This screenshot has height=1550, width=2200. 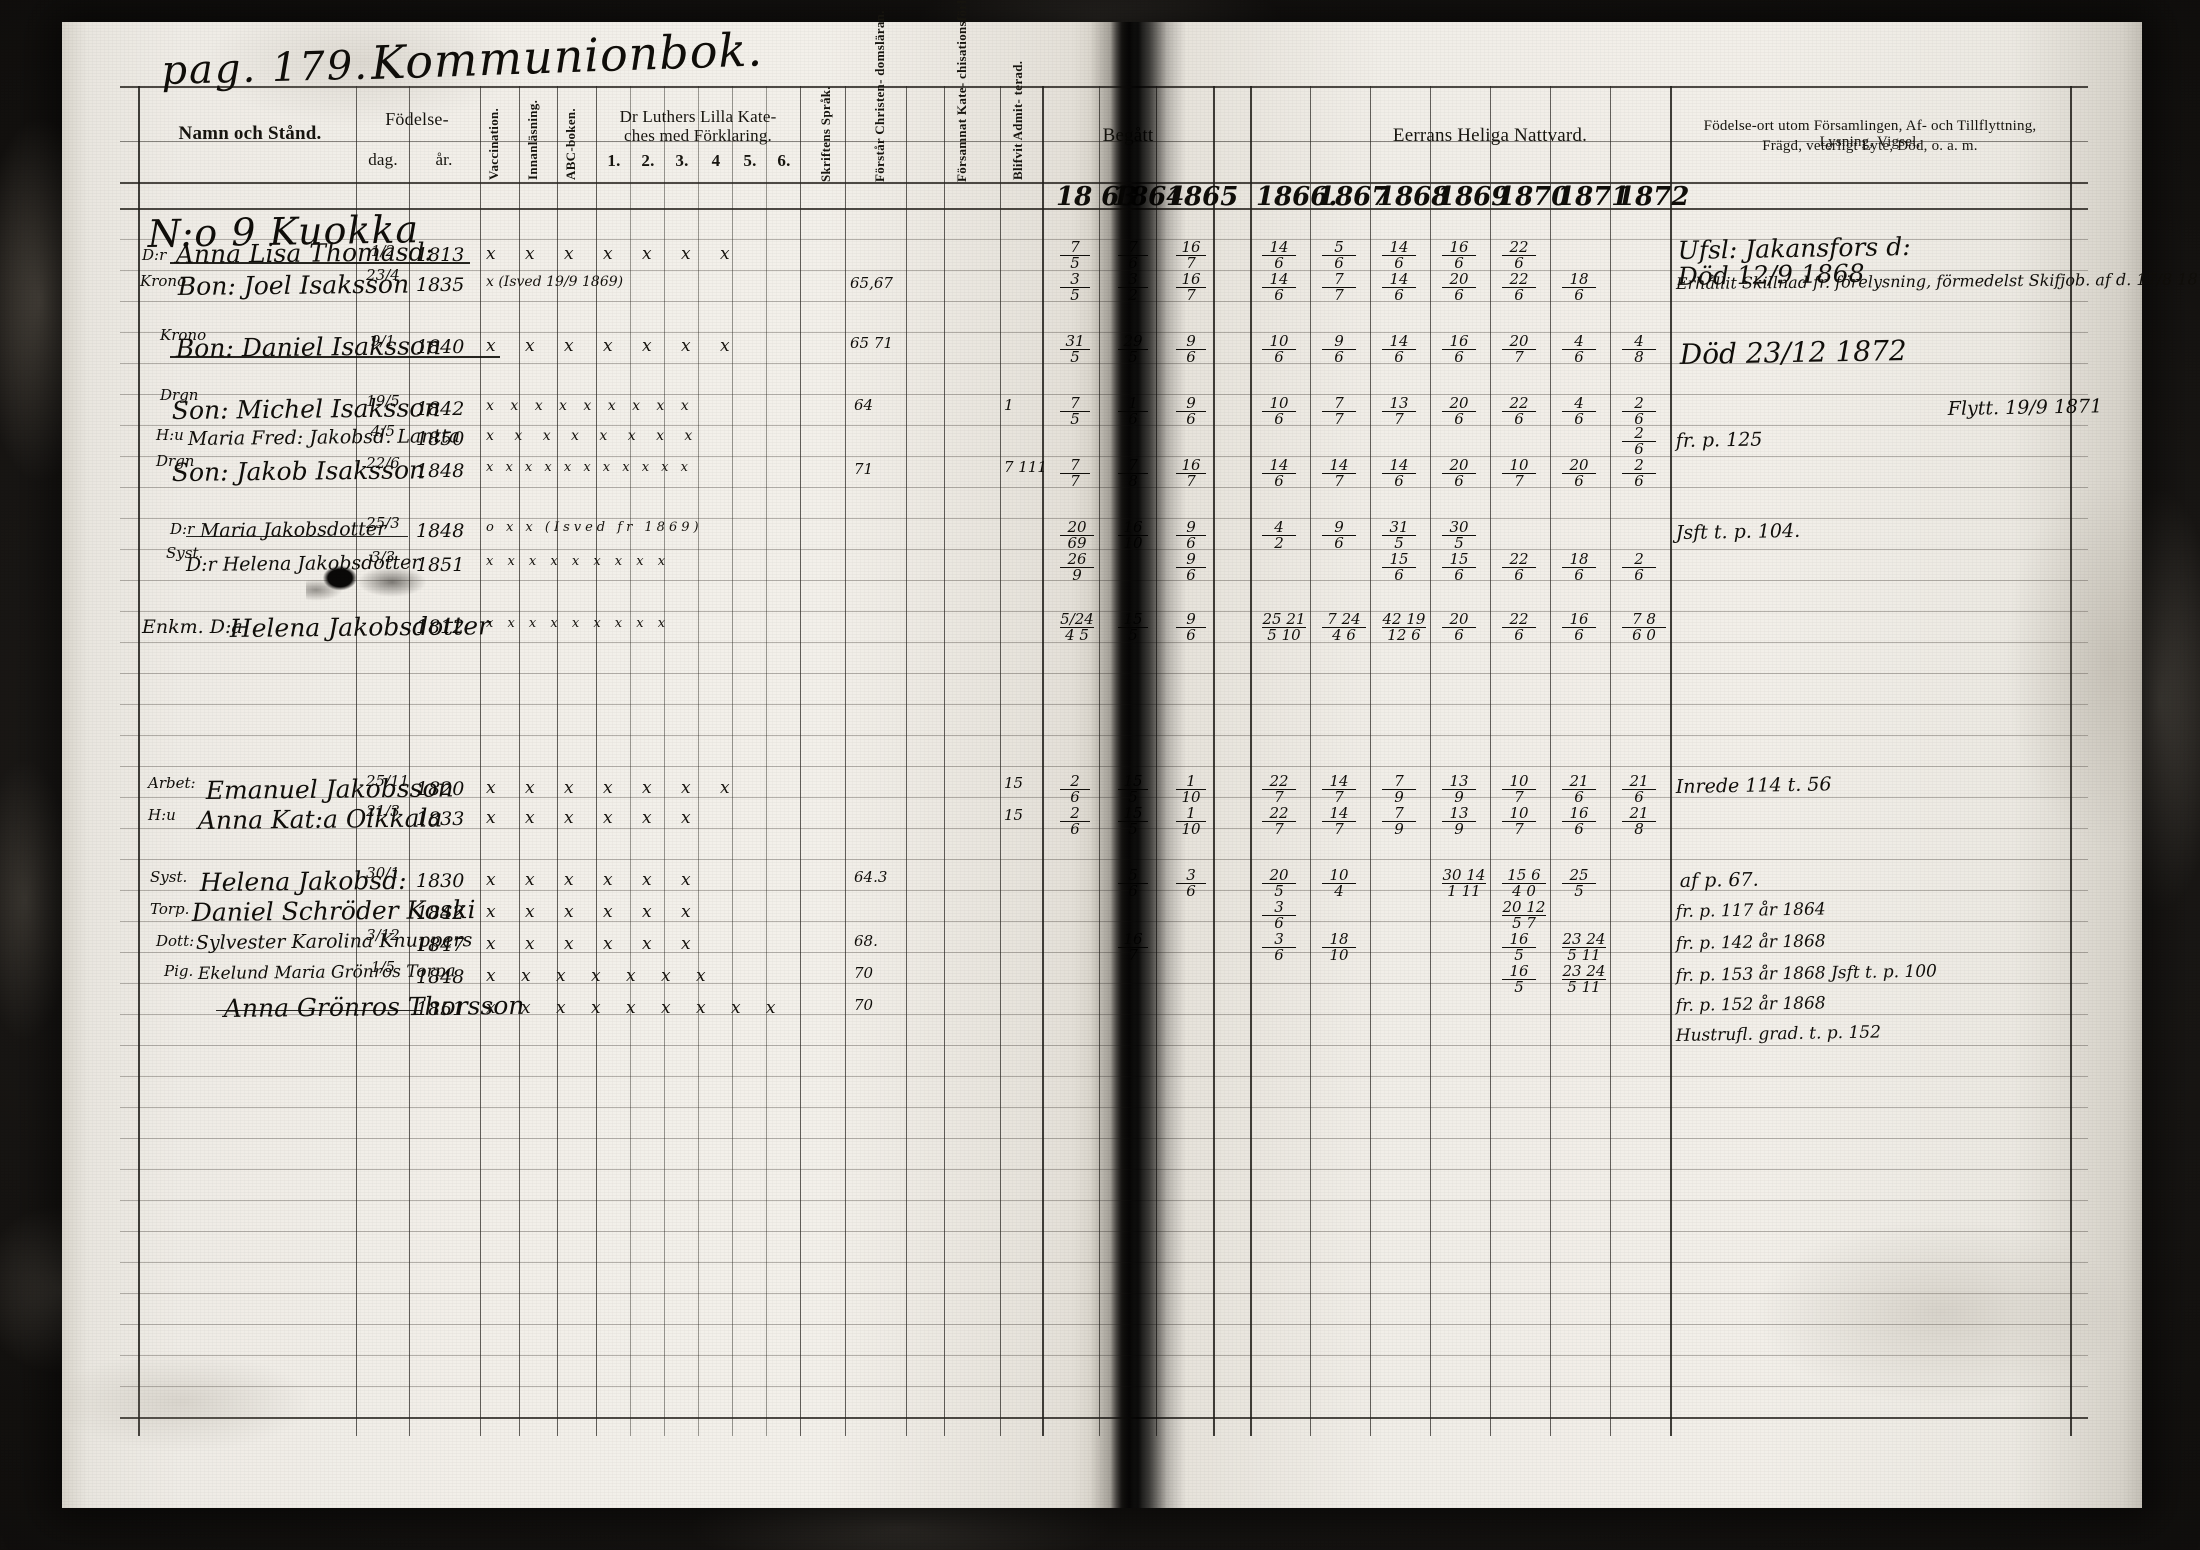 What do you see at coordinates (1519, 473) in the screenshot?
I see `communion-mark: 10 7` at bounding box center [1519, 473].